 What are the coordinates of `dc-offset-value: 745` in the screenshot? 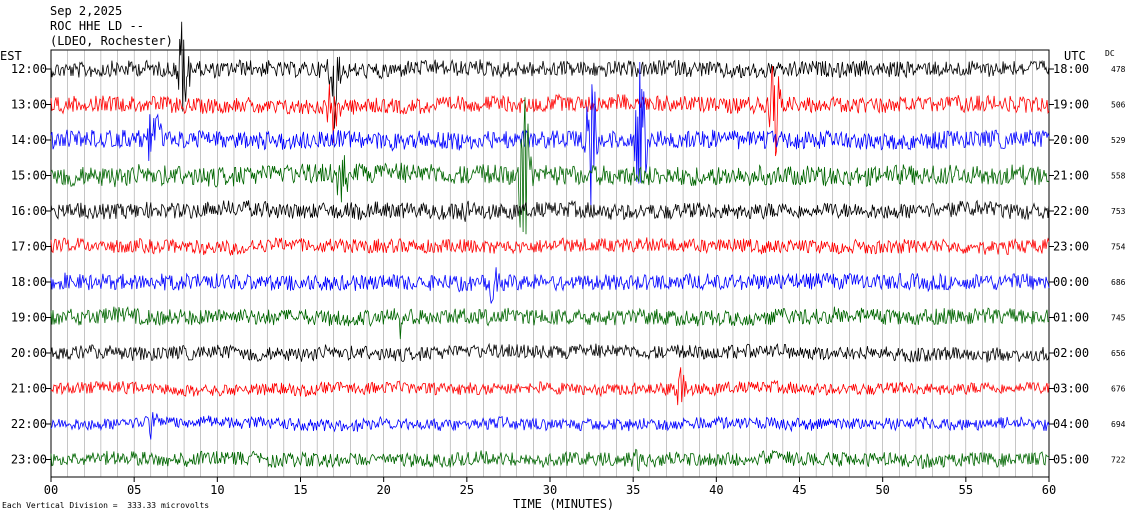 It's located at (1118, 318).